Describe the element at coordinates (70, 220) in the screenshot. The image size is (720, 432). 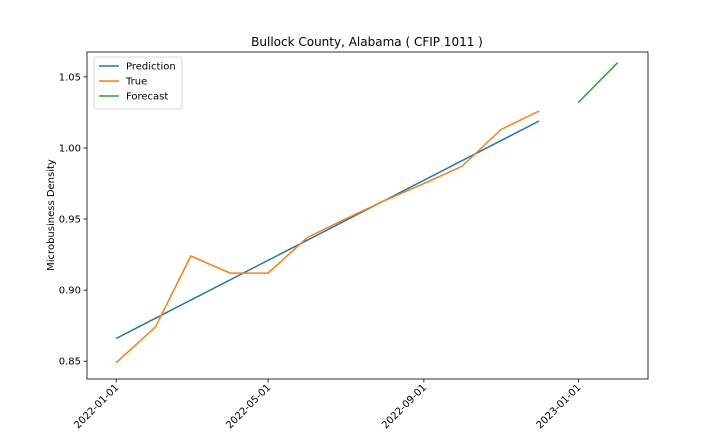
I see `y-tick-label: 0.95` at that location.